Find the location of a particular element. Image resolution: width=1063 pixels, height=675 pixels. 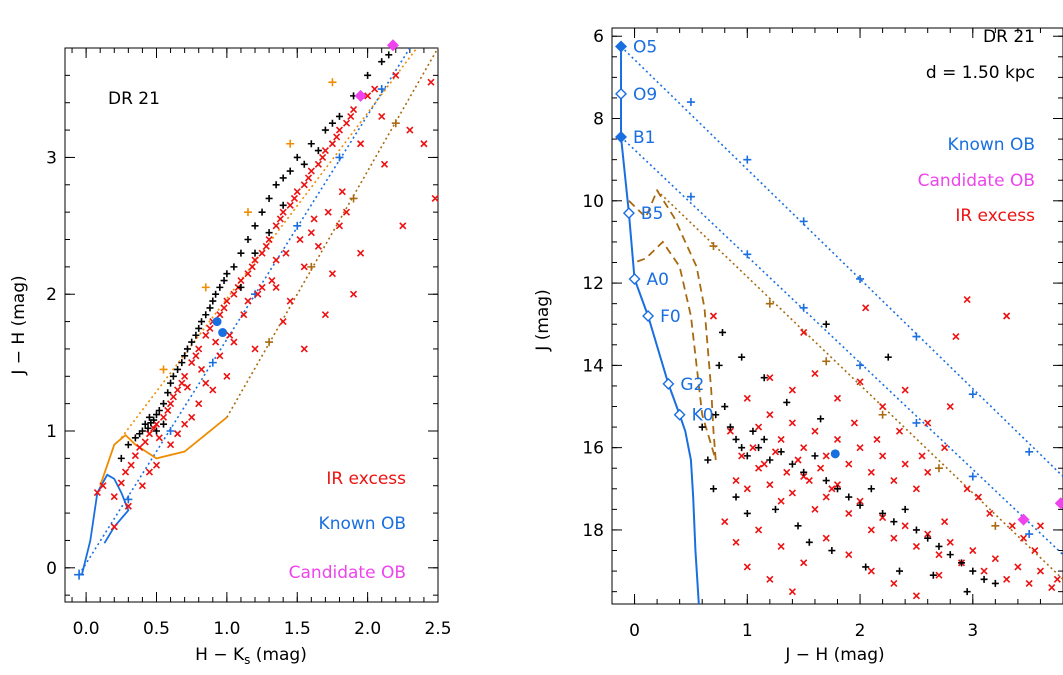

data-point-known-ob is located at coordinates (835, 454).